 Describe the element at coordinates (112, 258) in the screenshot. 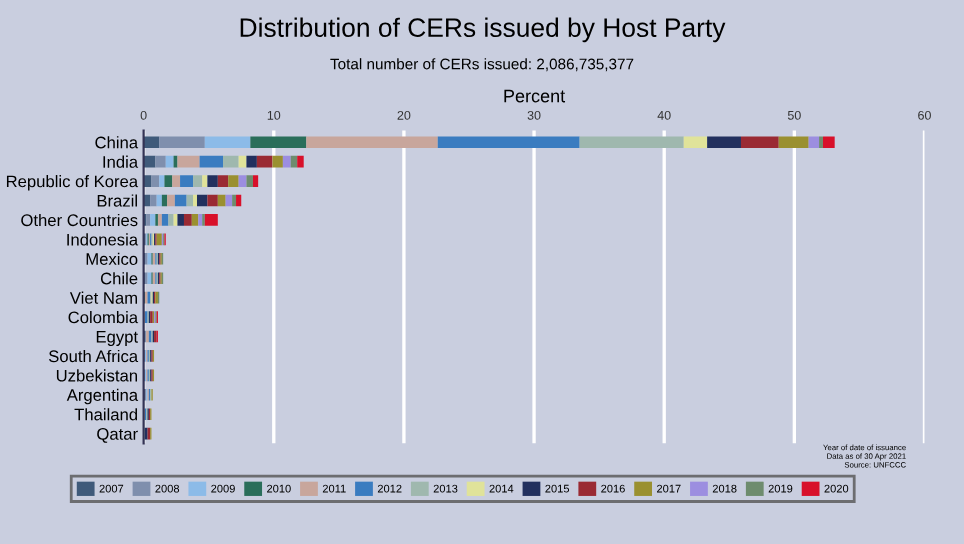

I see `y-tick-label: Mexico` at that location.